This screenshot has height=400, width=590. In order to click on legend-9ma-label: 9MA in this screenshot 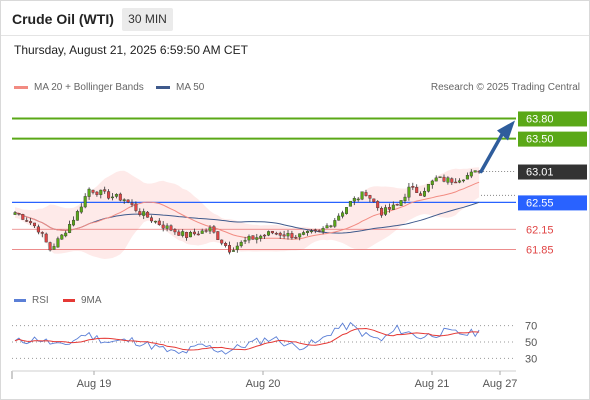, I will do `click(91, 300)`.